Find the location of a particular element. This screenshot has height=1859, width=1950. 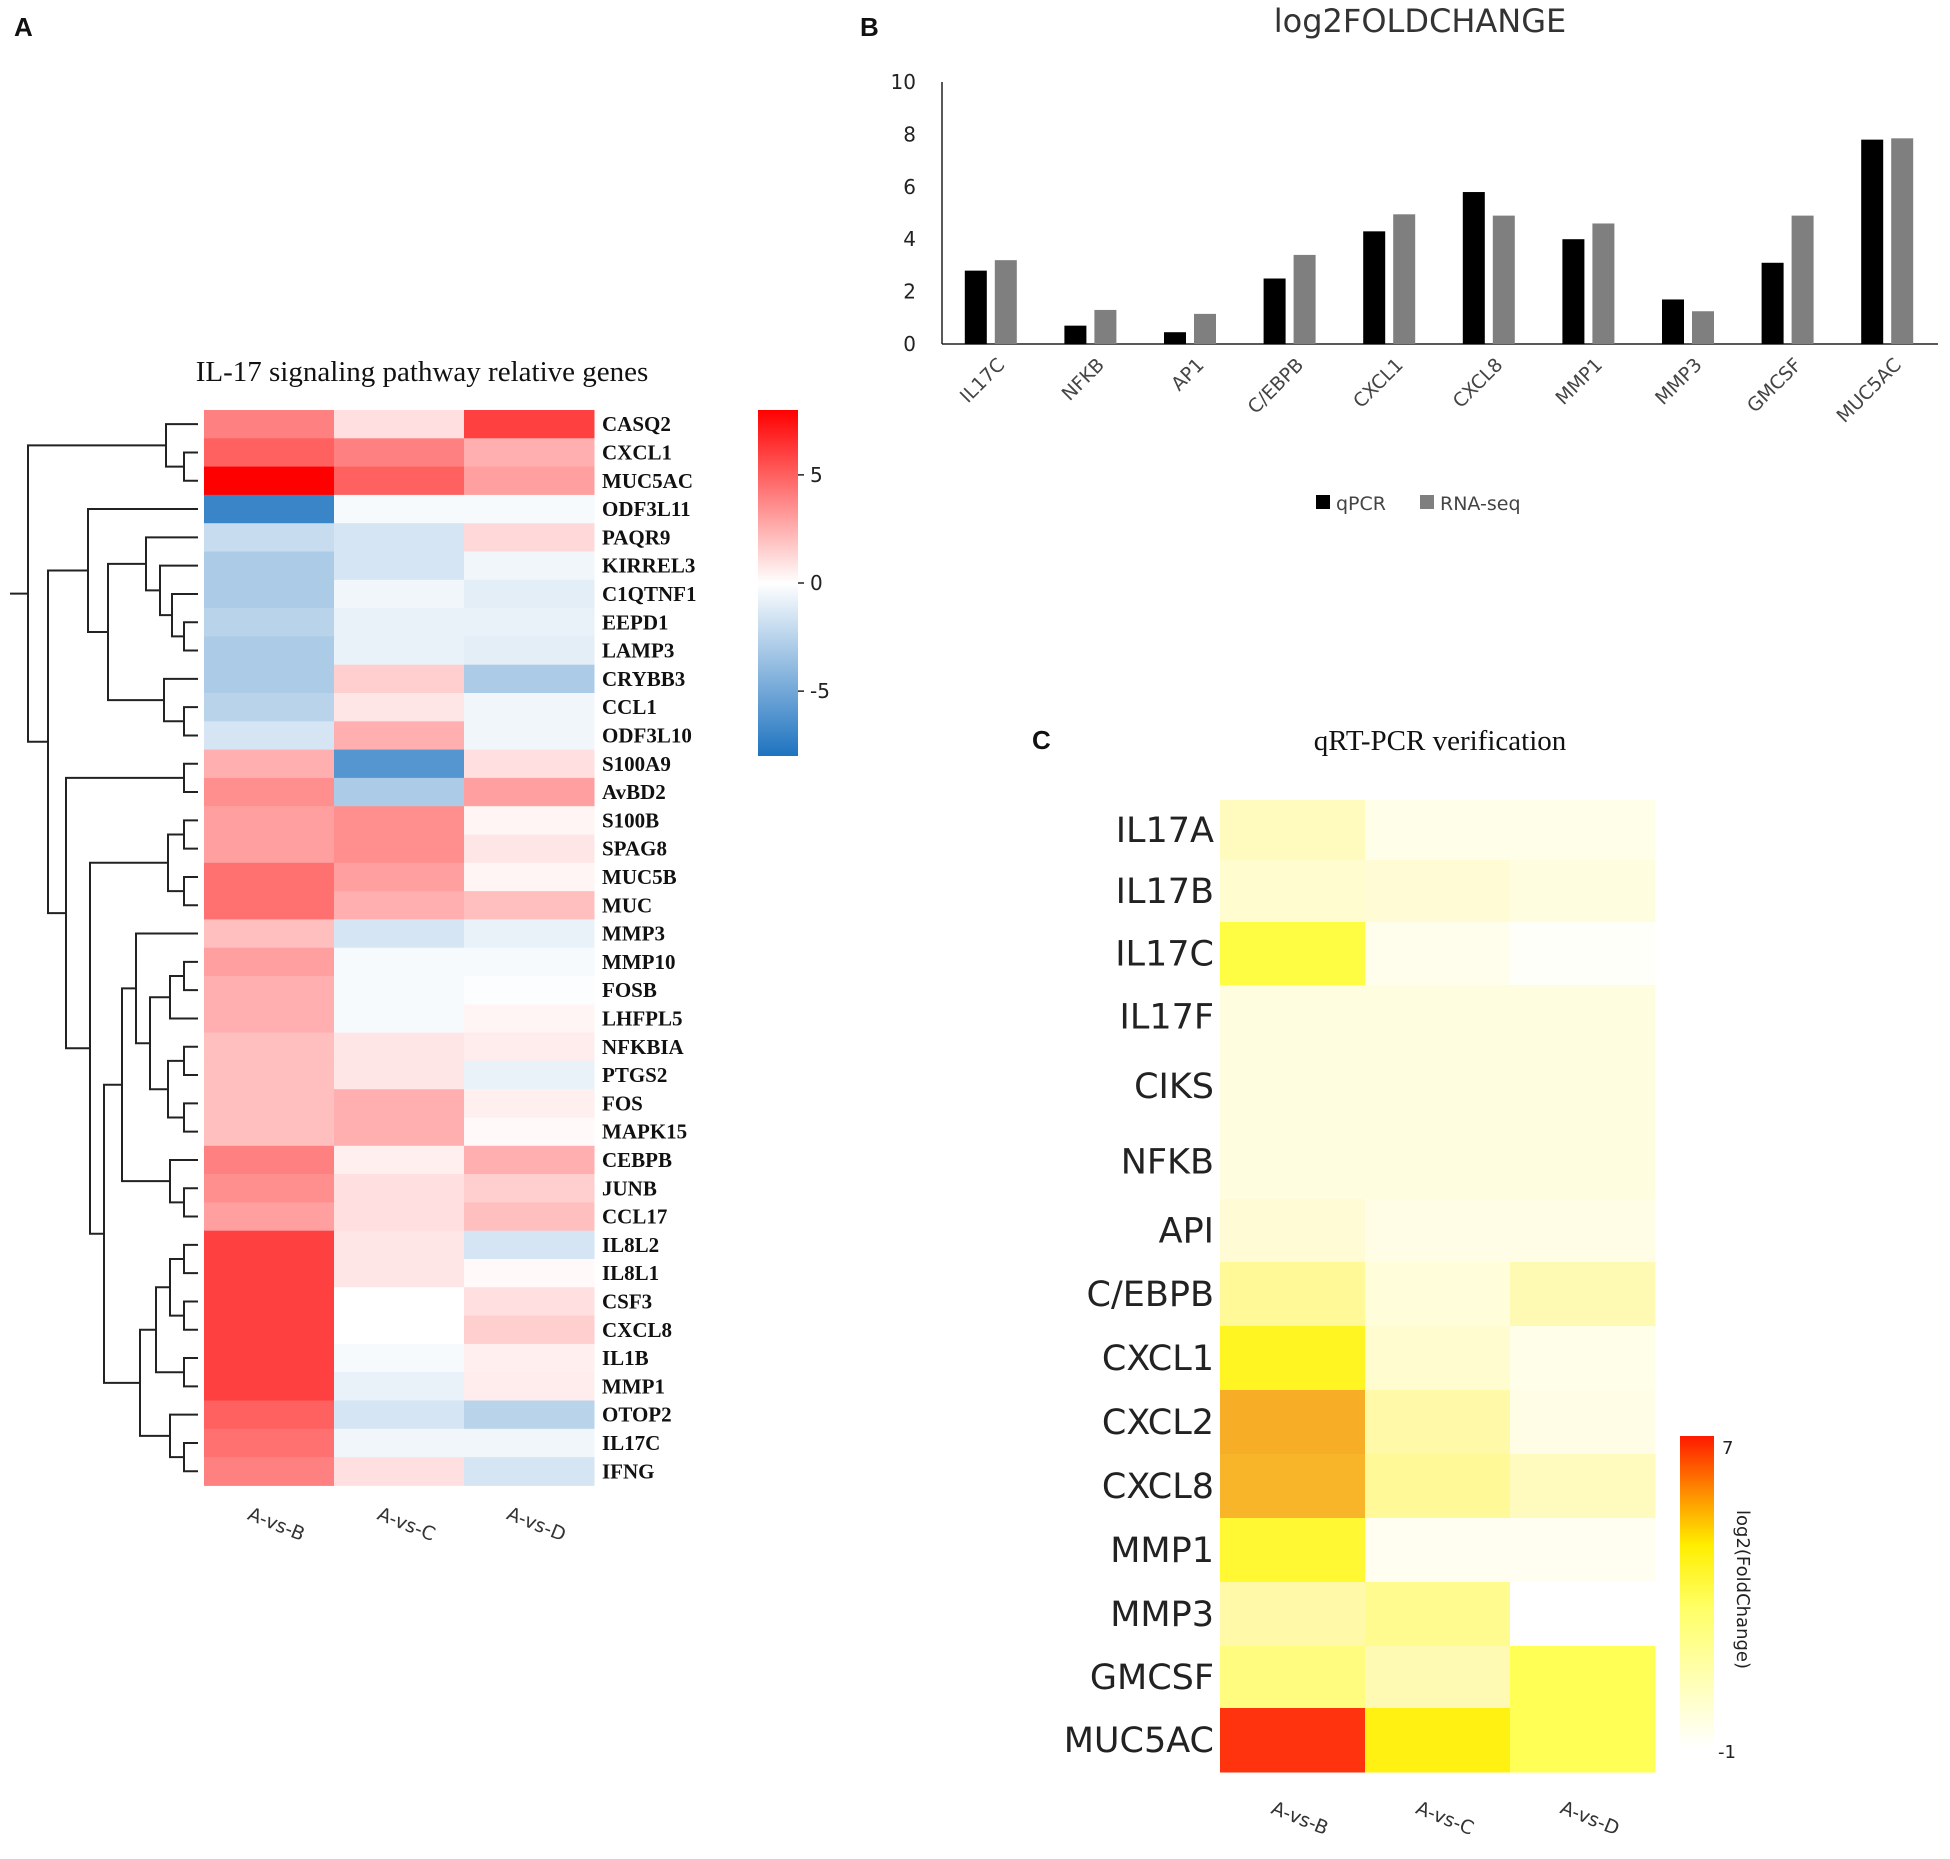

row-label: ODF3L11 is located at coordinates (646, 509).